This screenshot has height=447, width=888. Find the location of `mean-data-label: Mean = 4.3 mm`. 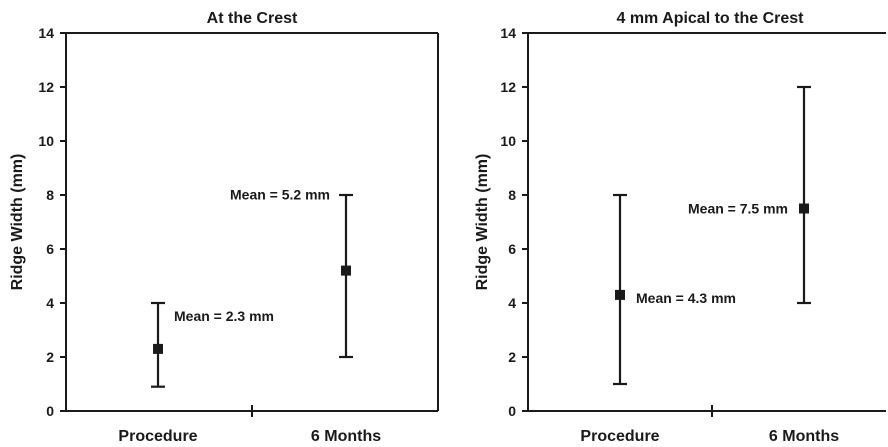

mean-data-label: Mean = 4.3 mm is located at coordinates (686, 298).